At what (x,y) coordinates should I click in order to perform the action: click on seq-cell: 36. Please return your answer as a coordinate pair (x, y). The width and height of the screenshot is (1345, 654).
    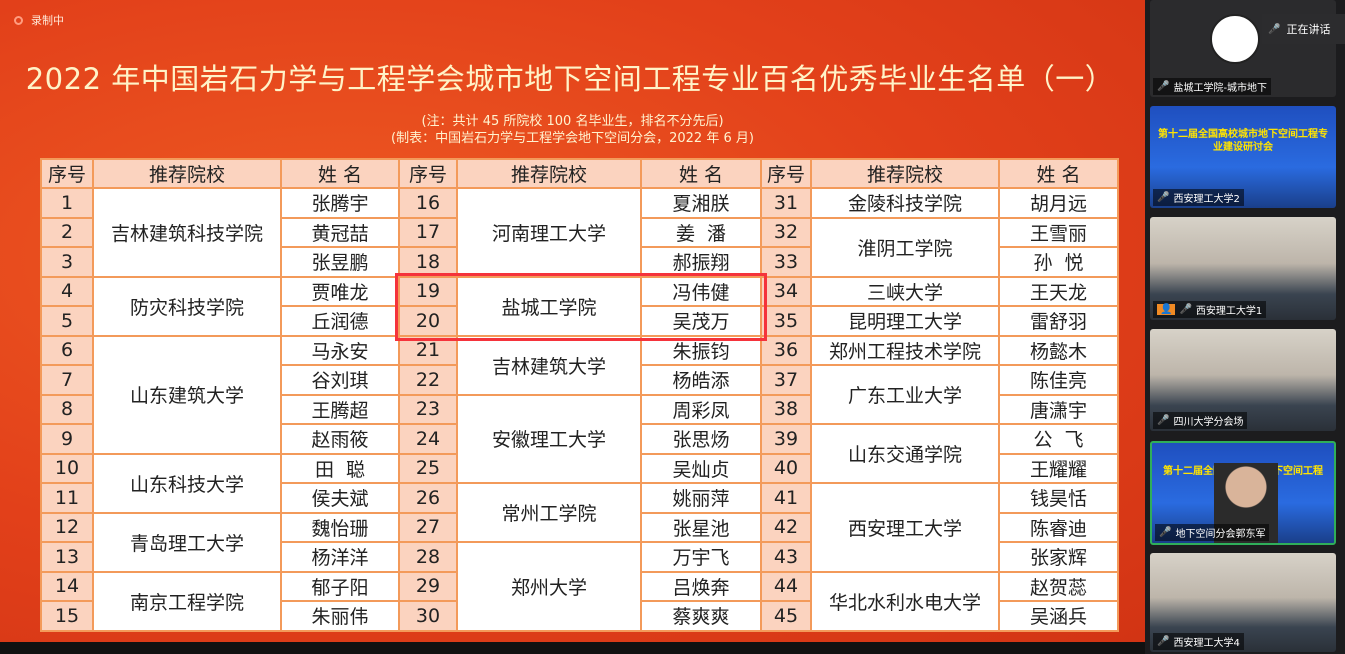
    Looking at the image, I should click on (786, 350).